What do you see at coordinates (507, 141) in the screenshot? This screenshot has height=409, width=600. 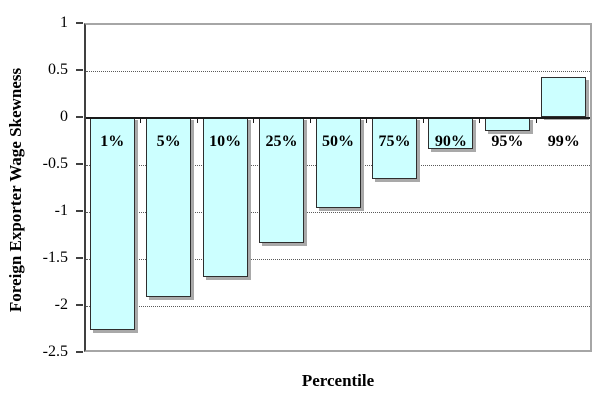 I see `category-label-95%: 95%` at bounding box center [507, 141].